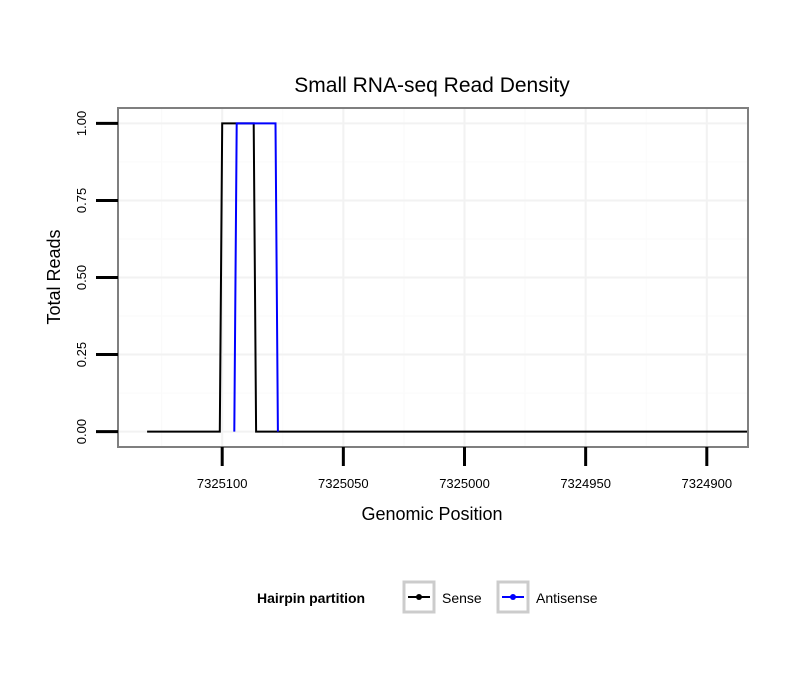  Describe the element at coordinates (81, 200) in the screenshot. I see `y-tick-label-3: 0.75` at that location.